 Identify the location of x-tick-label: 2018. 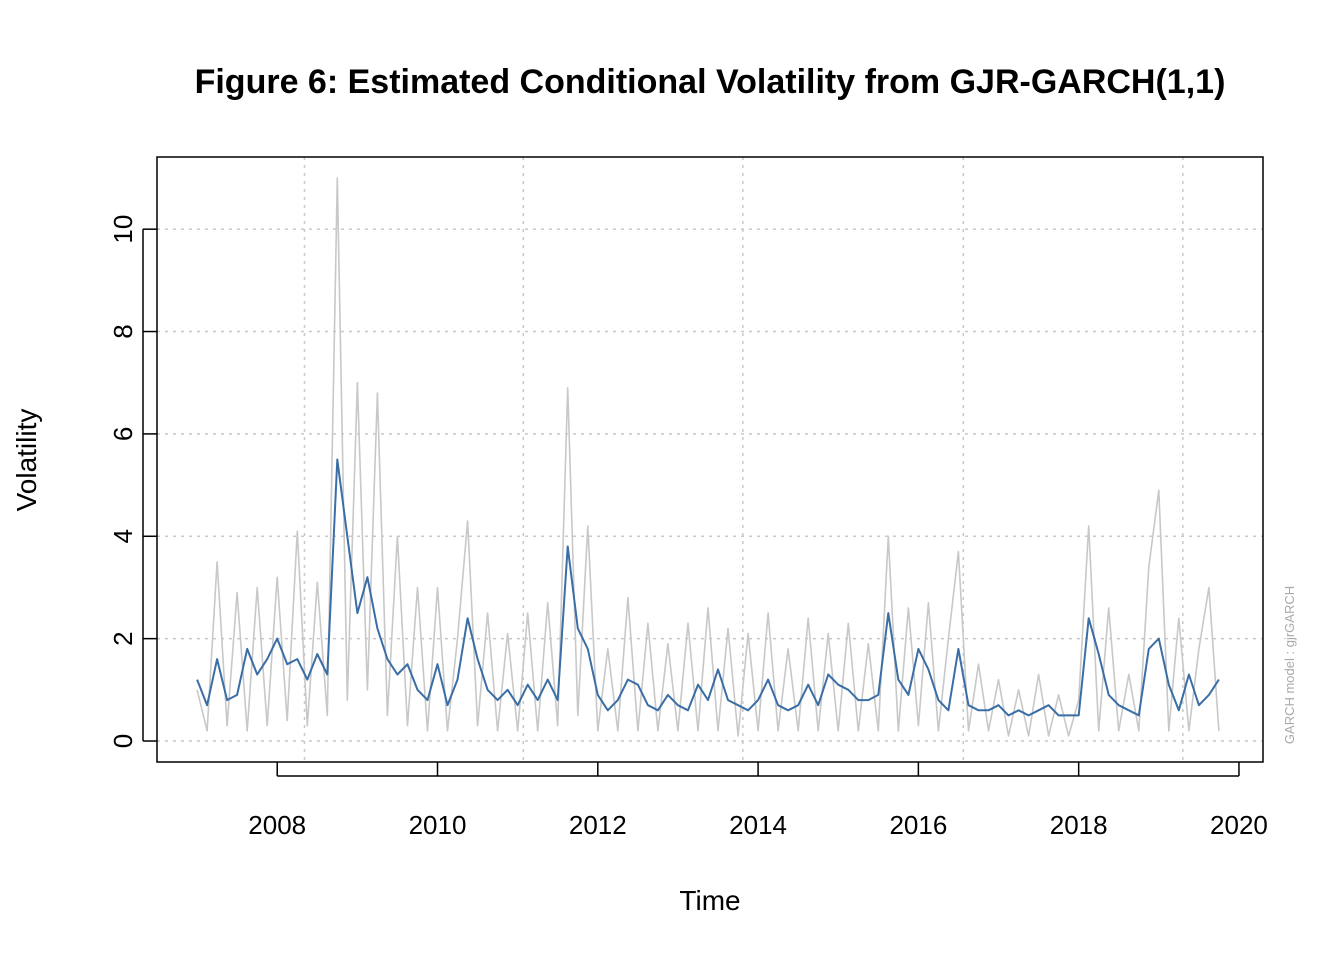
(1079, 825).